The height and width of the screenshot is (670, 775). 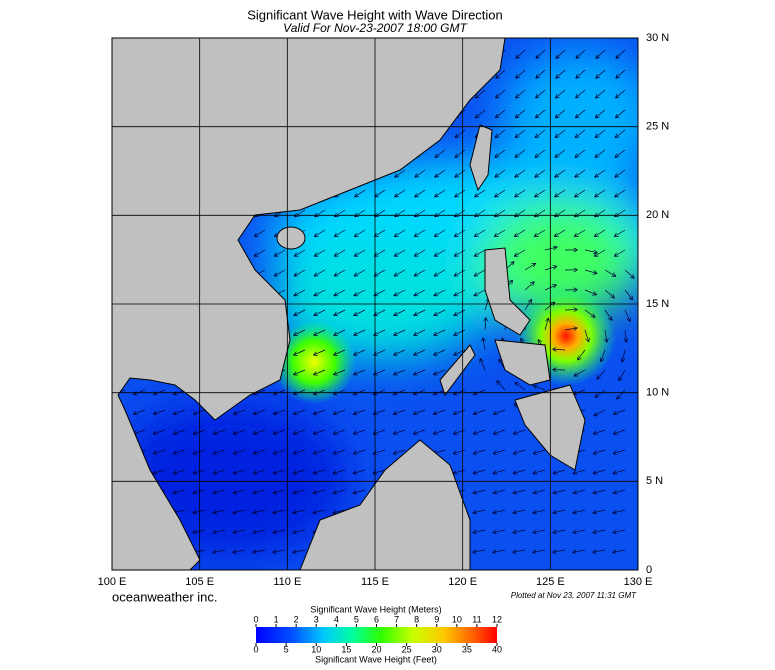 What do you see at coordinates (375, 28) in the screenshot?
I see `subtitle: Valid For Nov-23-2007 18:00 GMT` at bounding box center [375, 28].